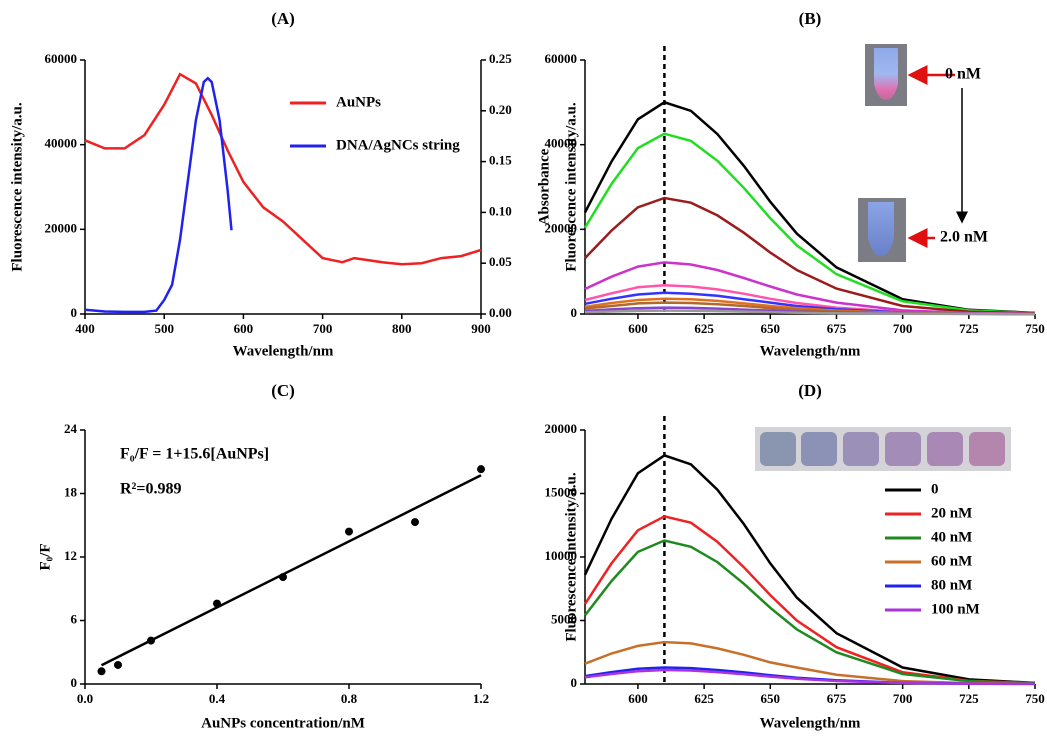 Image resolution: width=1047 pixels, height=737 pixels. I want to click on panel-title: (B), so click(810, 18).